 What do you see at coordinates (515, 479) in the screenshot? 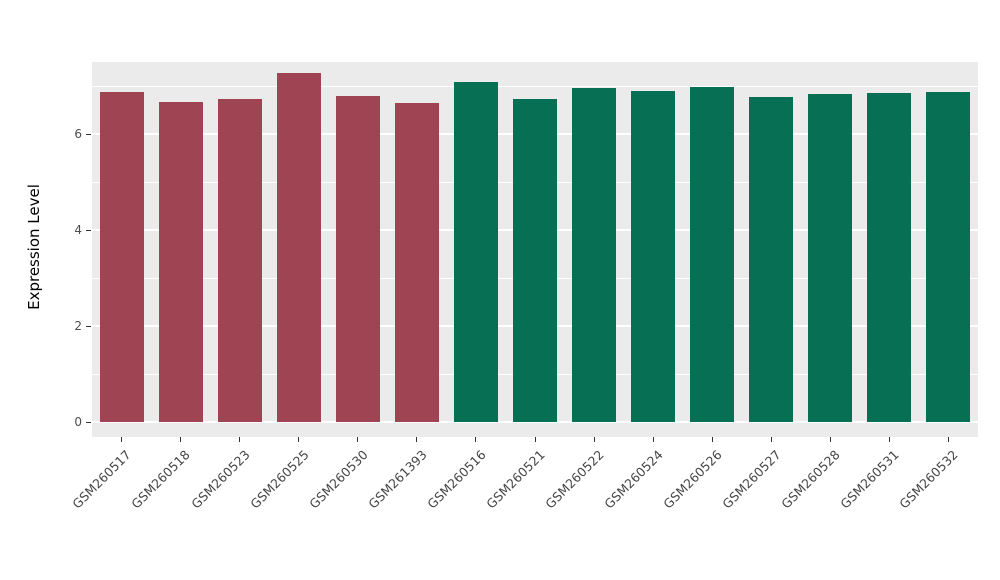
I see `x-tick-label: GSM260521` at bounding box center [515, 479].